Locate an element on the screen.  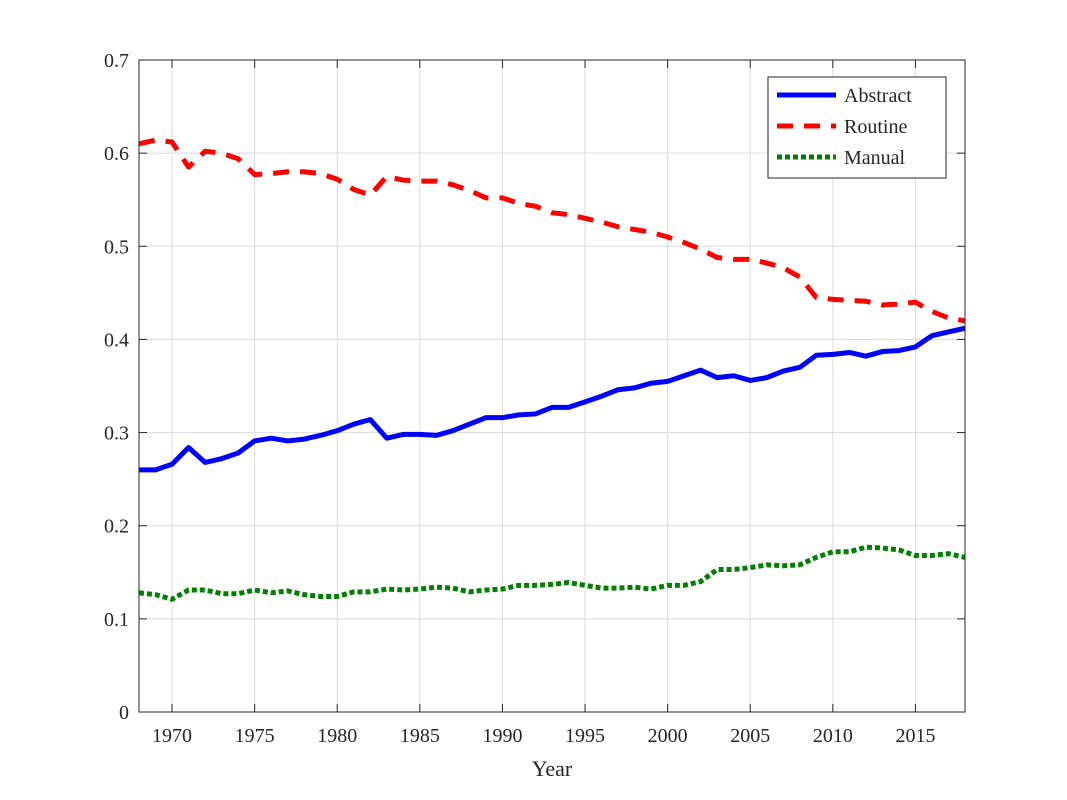
x-tick-label: 1995 is located at coordinates (585, 736).